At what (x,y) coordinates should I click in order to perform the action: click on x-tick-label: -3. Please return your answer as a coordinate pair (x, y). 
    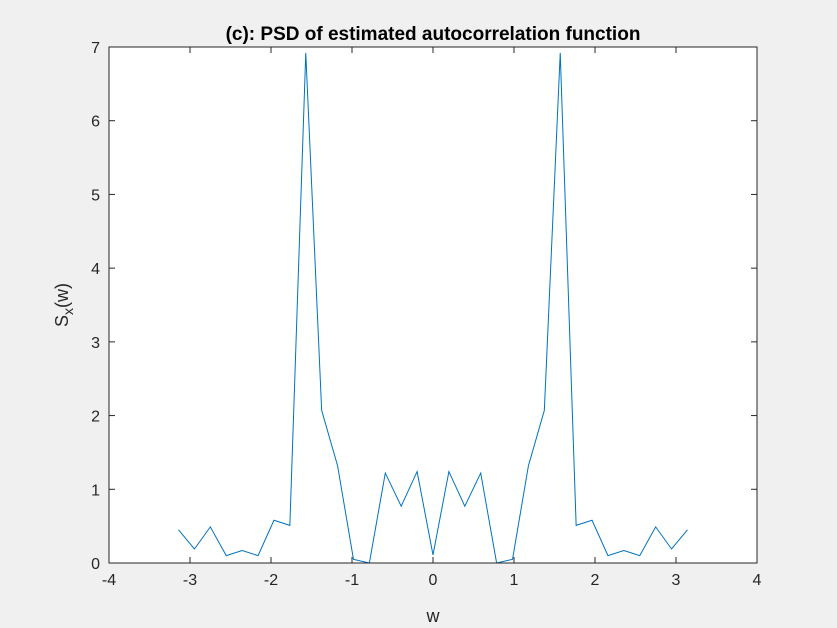
    Looking at the image, I should click on (190, 580).